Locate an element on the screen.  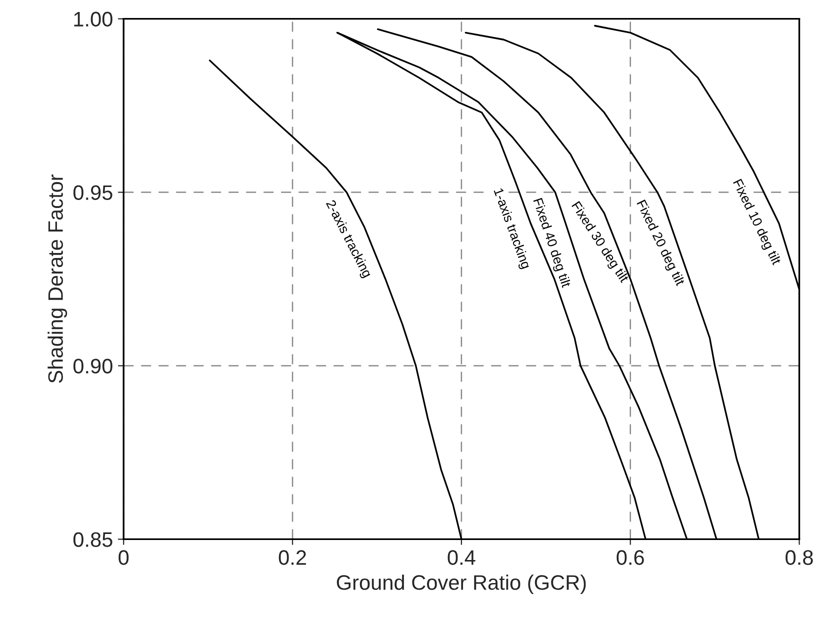
y-tick-label: 0.95 is located at coordinates (92, 192).